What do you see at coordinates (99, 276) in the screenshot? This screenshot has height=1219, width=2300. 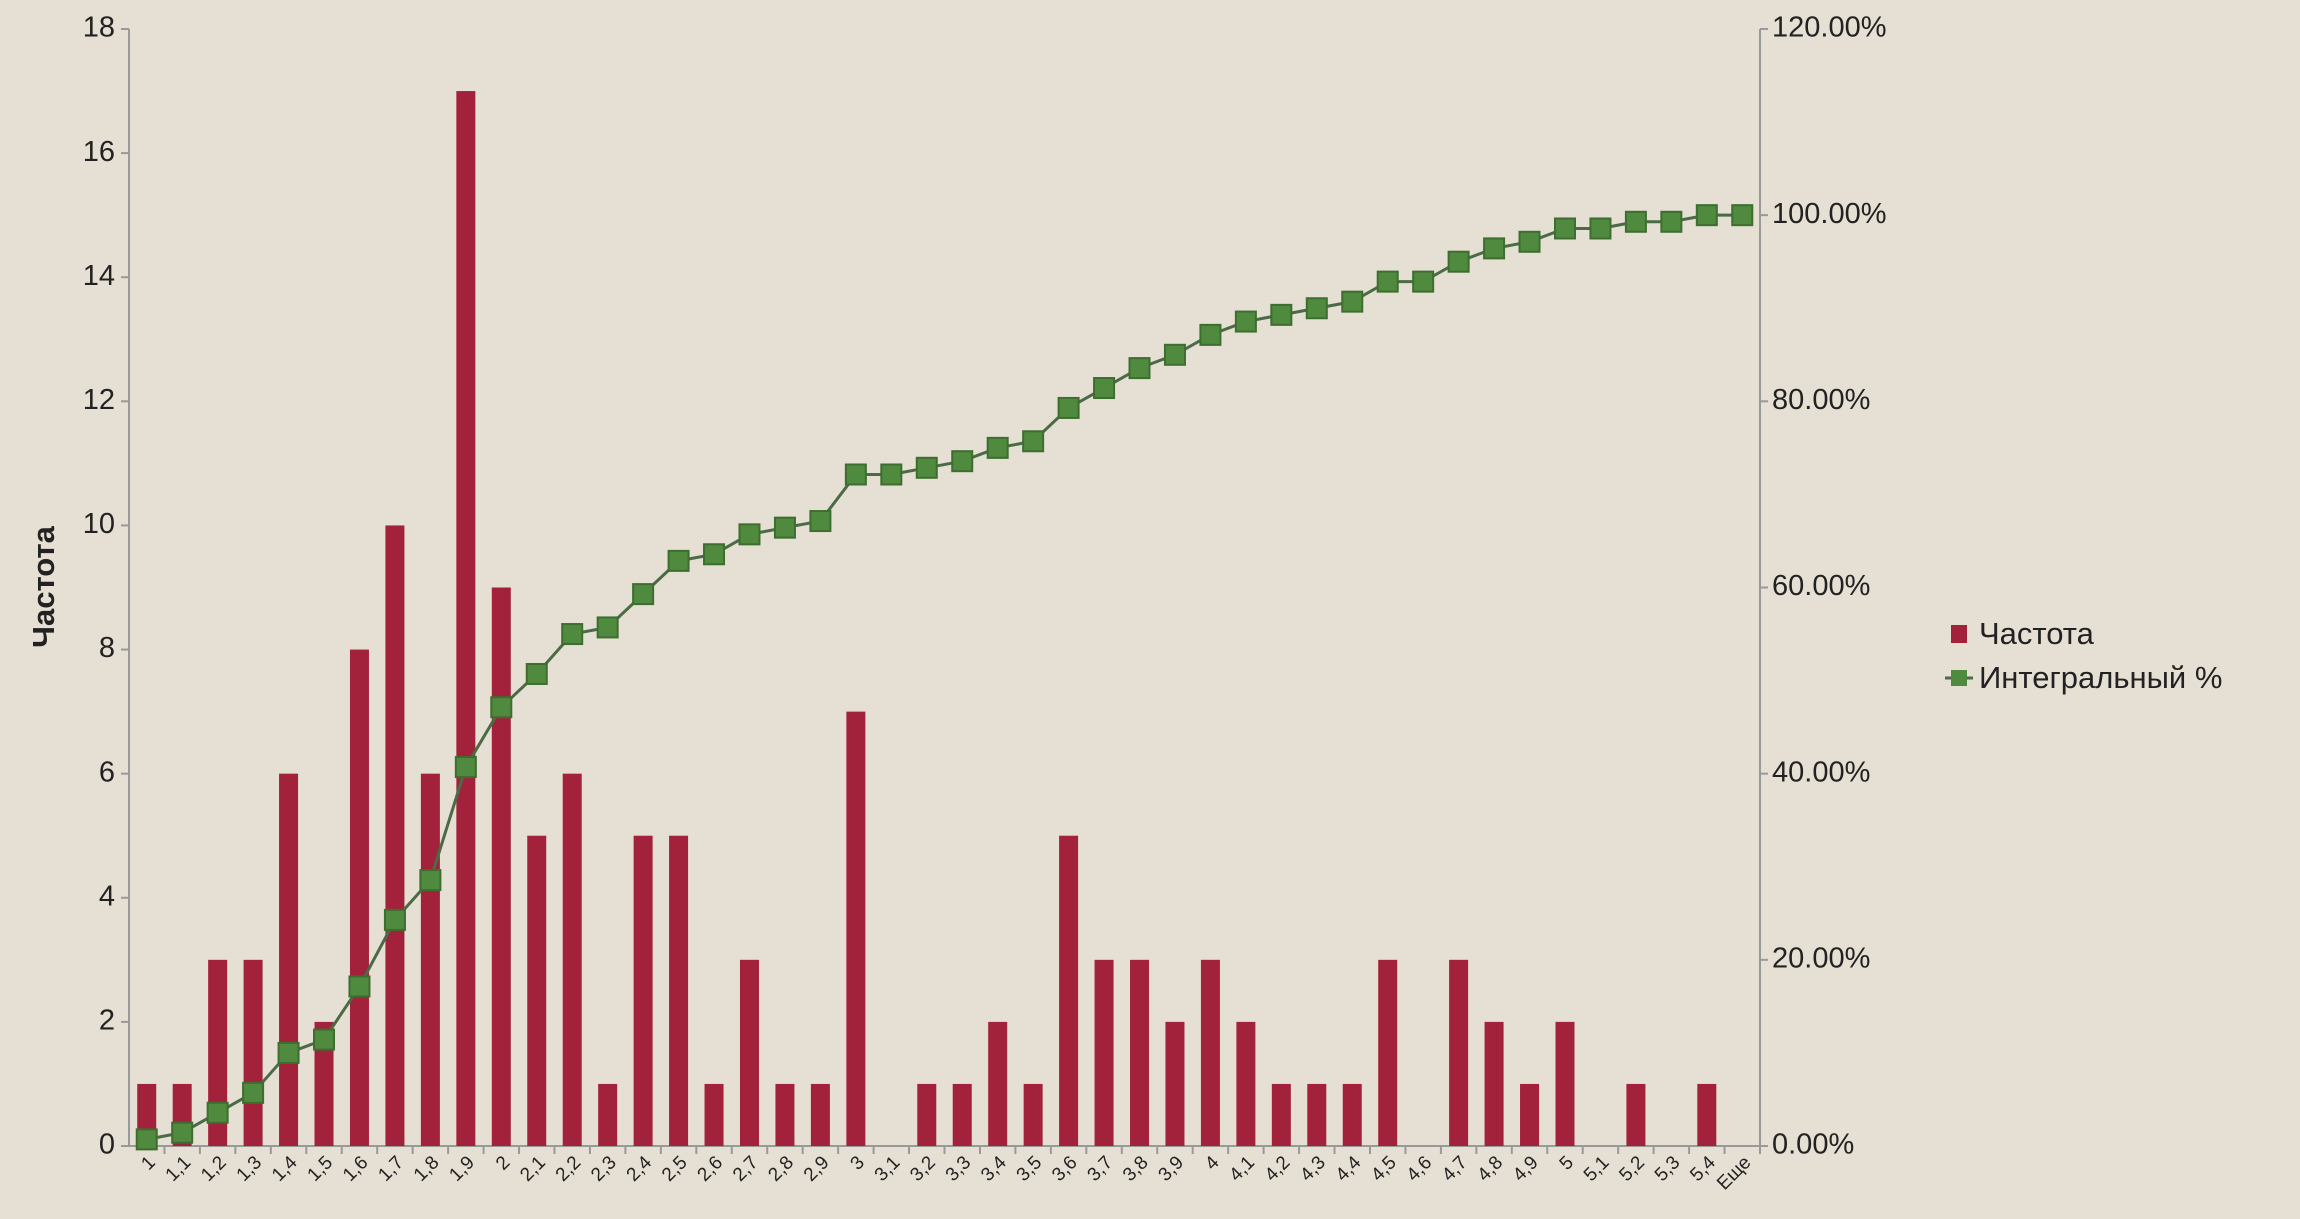 I see `y-tick-label: 14` at bounding box center [99, 276].